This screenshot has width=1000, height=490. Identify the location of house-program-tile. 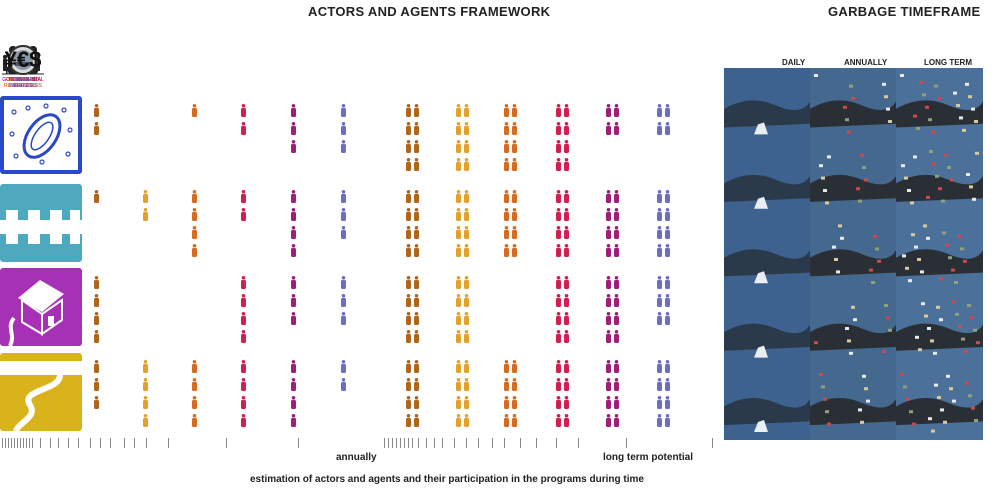
(41, 307).